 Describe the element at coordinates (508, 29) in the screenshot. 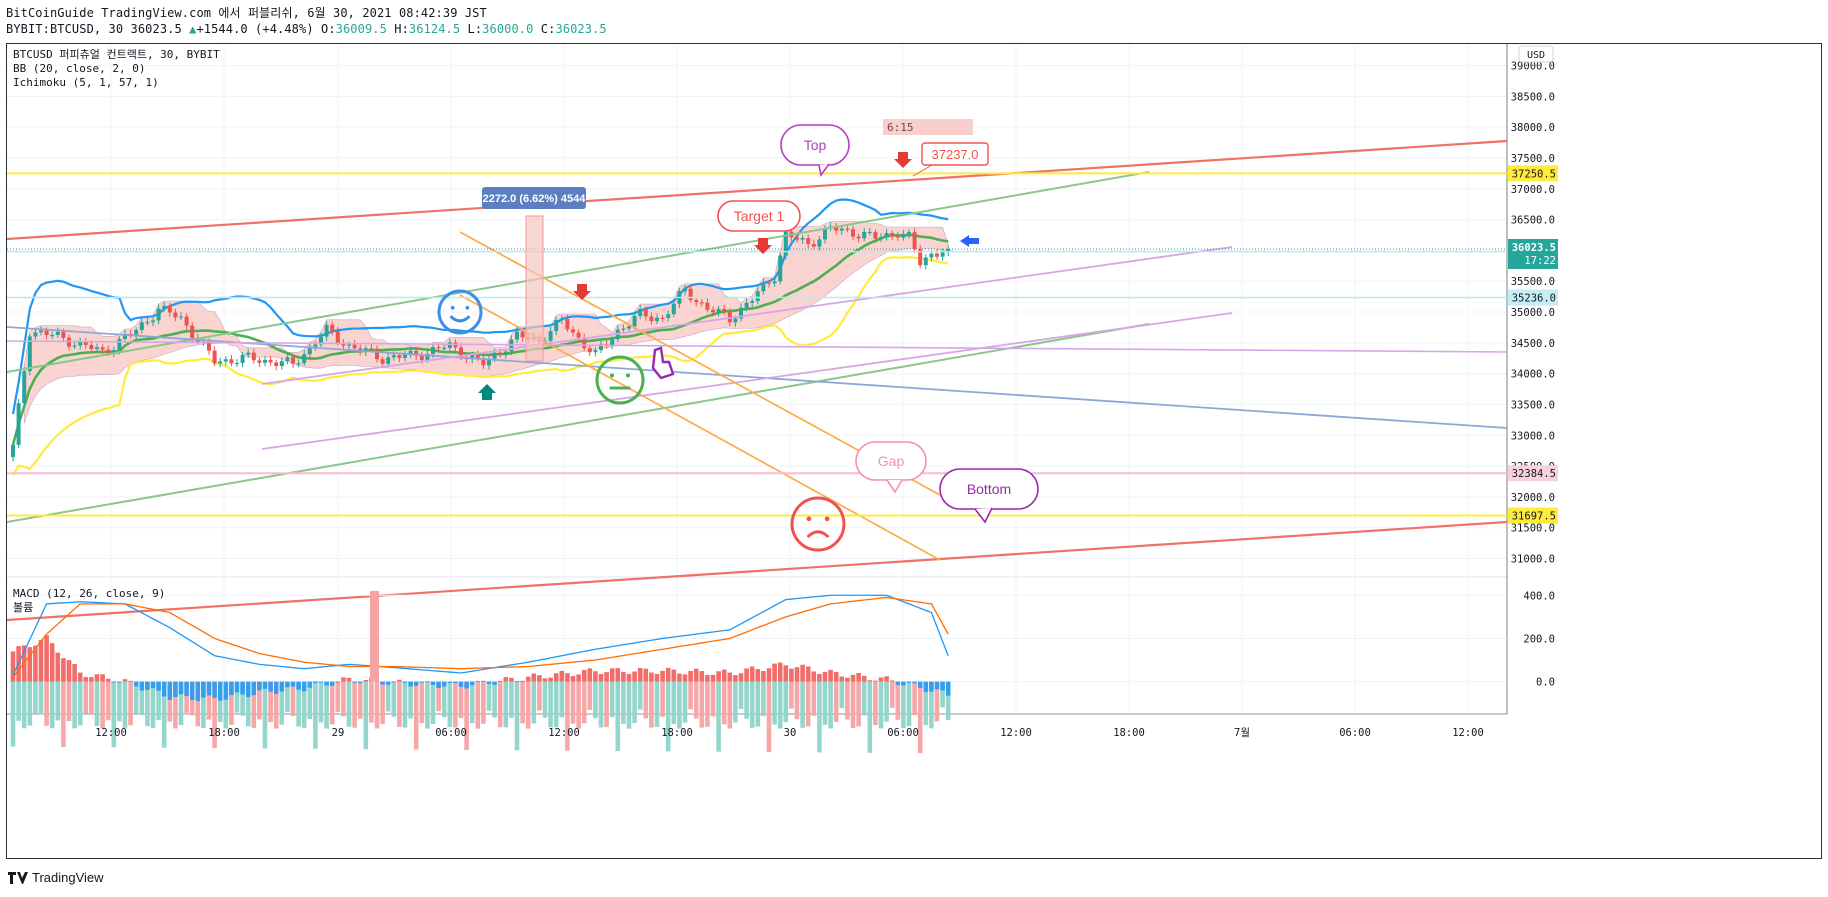

I see `low-value: 36000.0` at that location.